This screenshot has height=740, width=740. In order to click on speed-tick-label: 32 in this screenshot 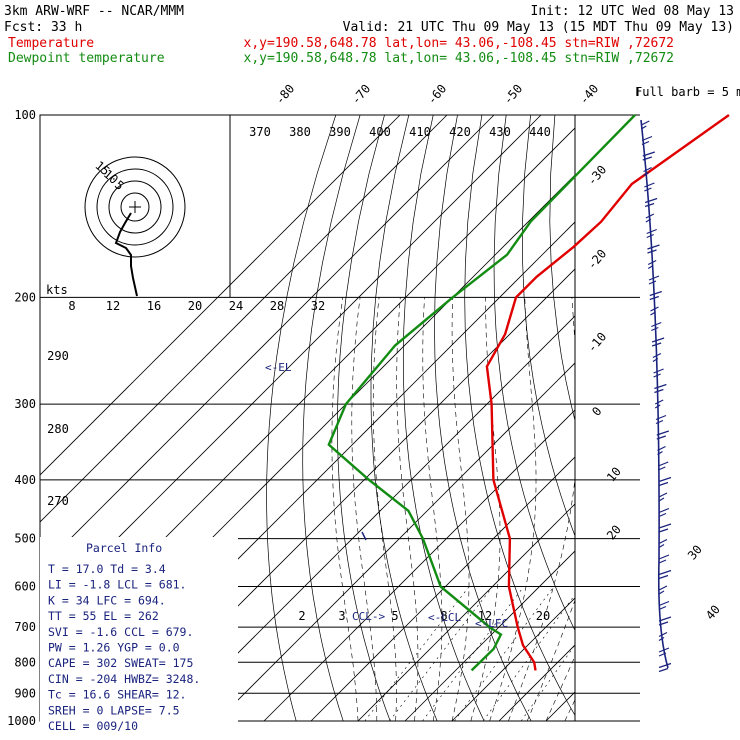, I will do `click(318, 306)`.